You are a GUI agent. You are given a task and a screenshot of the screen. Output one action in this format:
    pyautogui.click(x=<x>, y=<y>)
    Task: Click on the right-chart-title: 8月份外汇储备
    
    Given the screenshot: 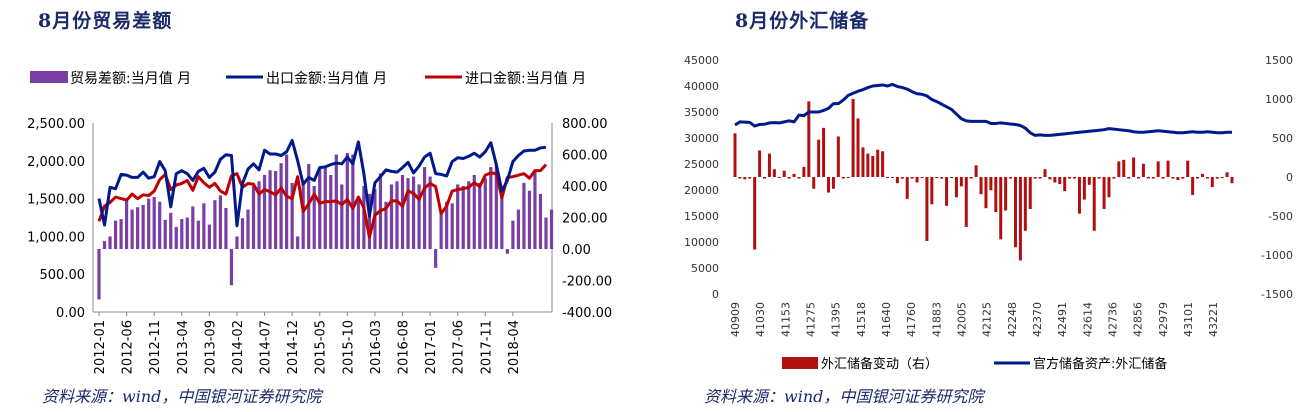 What is the action you would take?
    pyautogui.click(x=802, y=21)
    